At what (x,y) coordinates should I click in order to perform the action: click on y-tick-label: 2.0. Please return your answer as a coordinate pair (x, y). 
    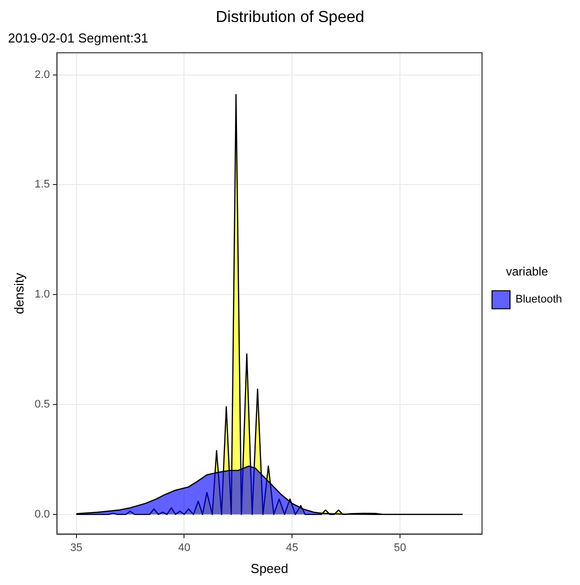
    Looking at the image, I should click on (42, 74).